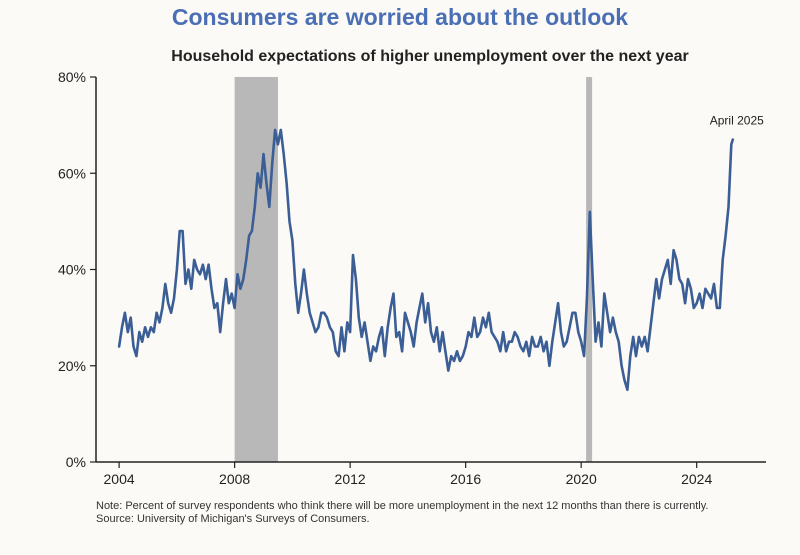 The height and width of the screenshot is (555, 800). Describe the element at coordinates (72, 270) in the screenshot. I see `y-tick-label: 40%` at that location.